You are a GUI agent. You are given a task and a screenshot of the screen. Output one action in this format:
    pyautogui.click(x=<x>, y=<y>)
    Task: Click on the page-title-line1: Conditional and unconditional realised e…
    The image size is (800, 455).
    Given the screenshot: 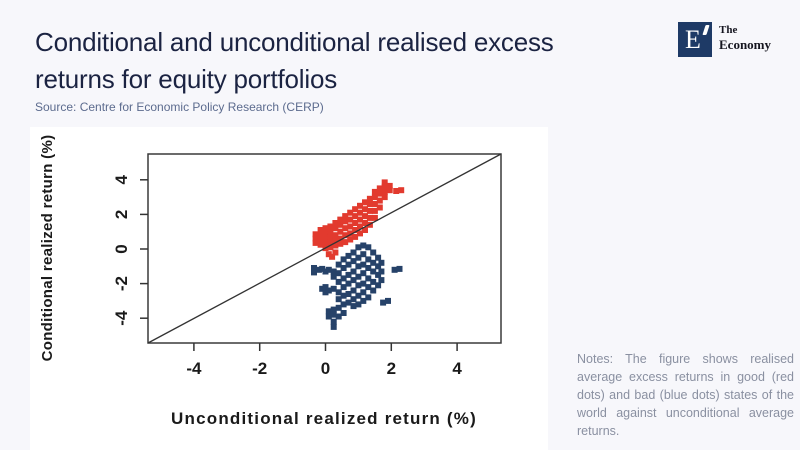 What is the action you would take?
    pyautogui.click(x=294, y=42)
    